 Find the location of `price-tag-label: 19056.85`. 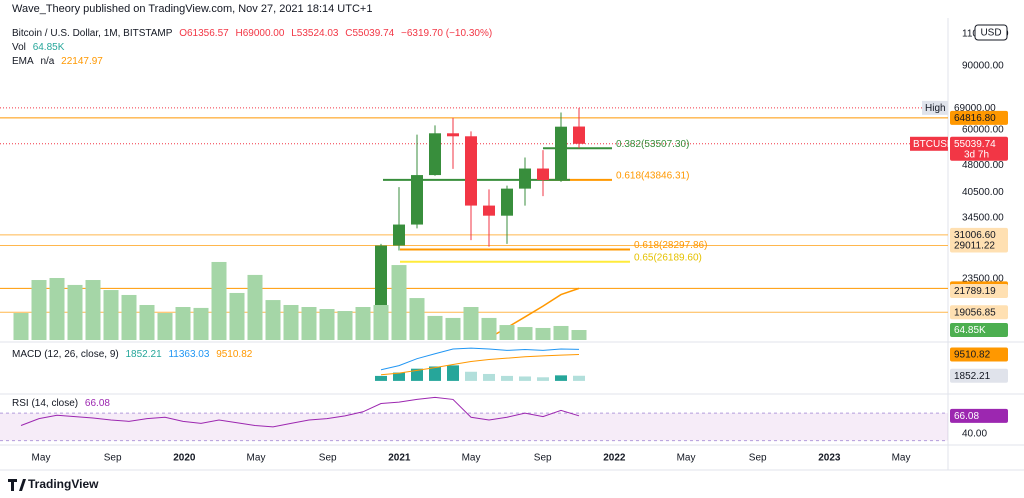

price-tag-label: 19056.85 is located at coordinates (975, 312).